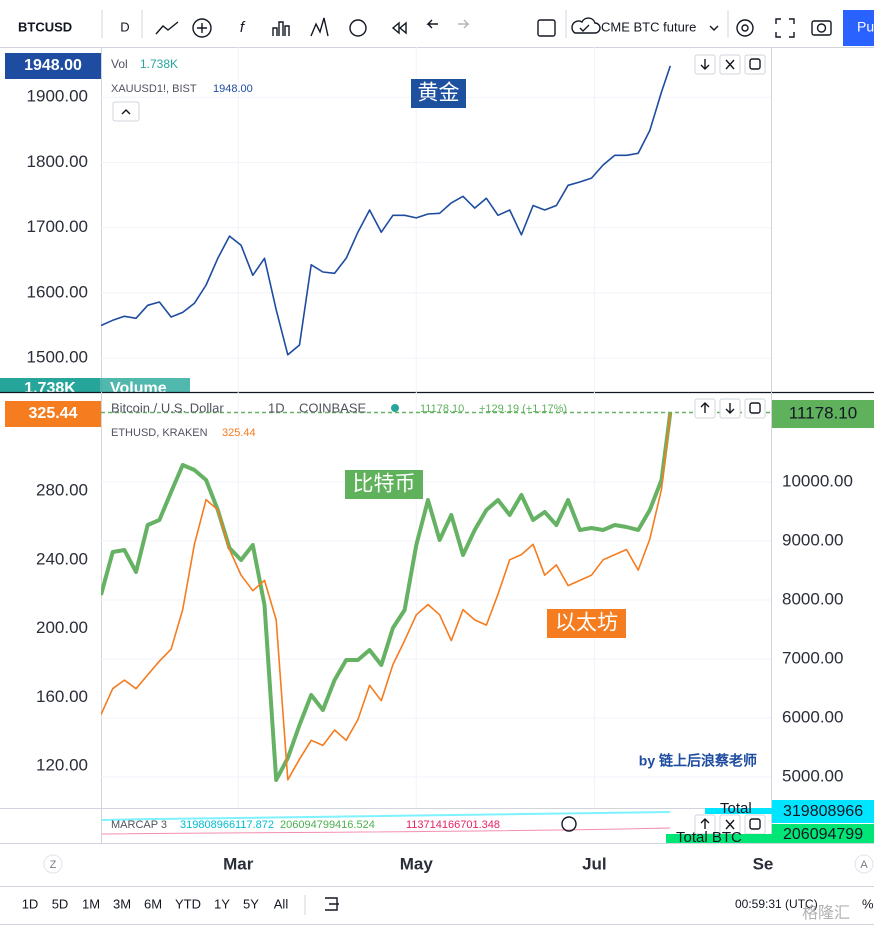  What do you see at coordinates (62, 696) in the screenshot?
I see `y-tick-label: 160.00` at bounding box center [62, 696].